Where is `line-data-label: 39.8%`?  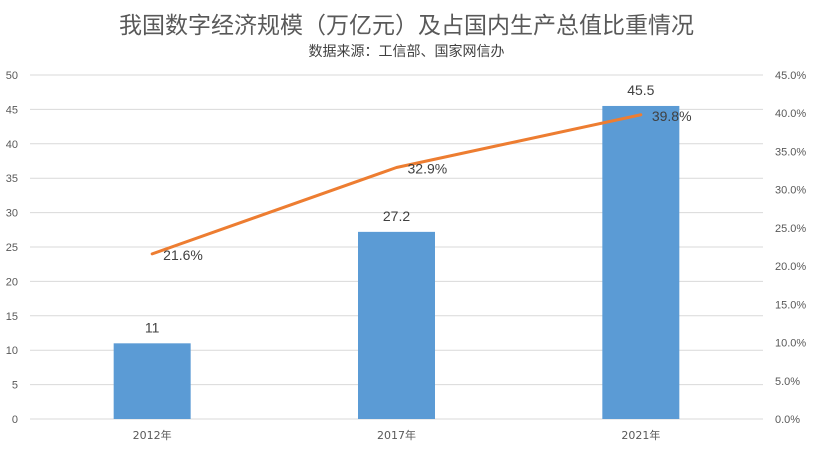
line-data-label: 39.8% is located at coordinates (672, 116).